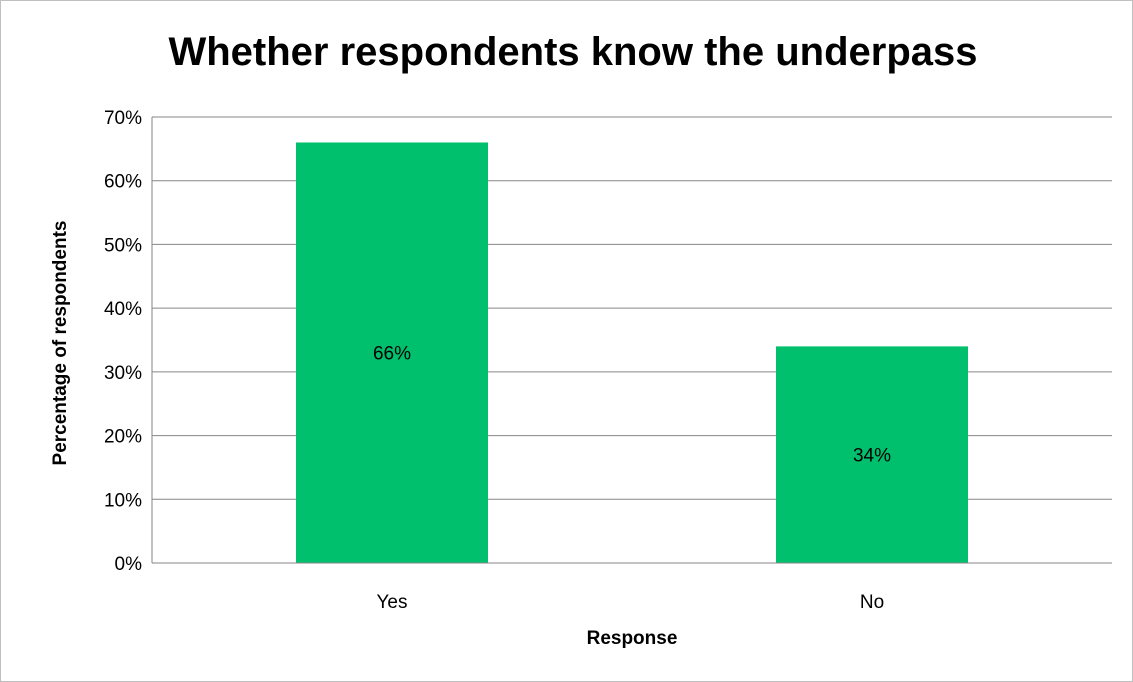 The height and width of the screenshot is (682, 1133). I want to click on y-tick-label: 40%, so click(123, 309).